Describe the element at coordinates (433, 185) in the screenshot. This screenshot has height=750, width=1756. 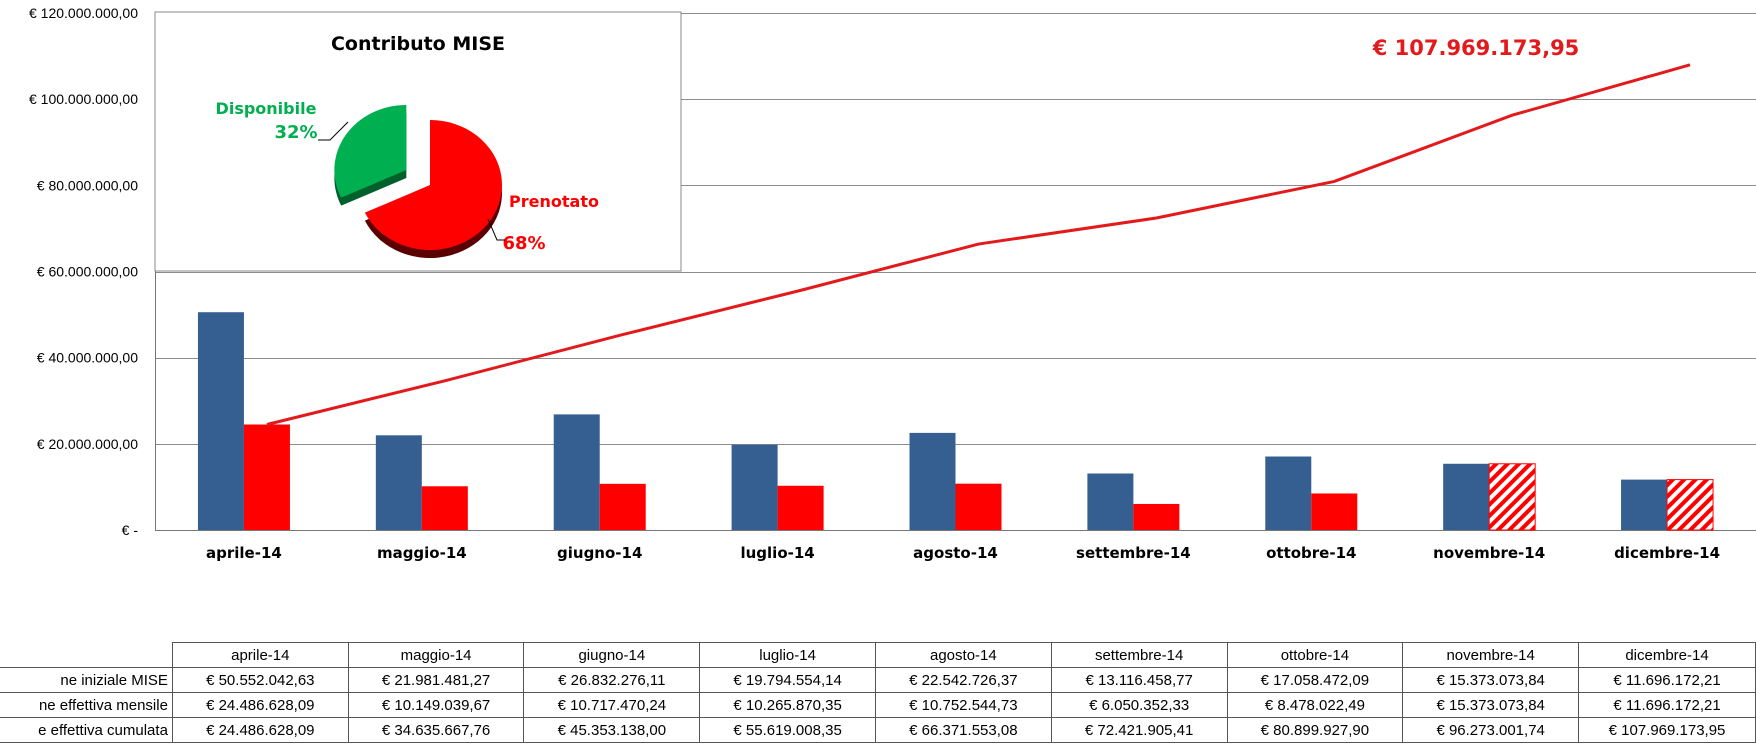
I see `pie-slice-prenotato` at that location.